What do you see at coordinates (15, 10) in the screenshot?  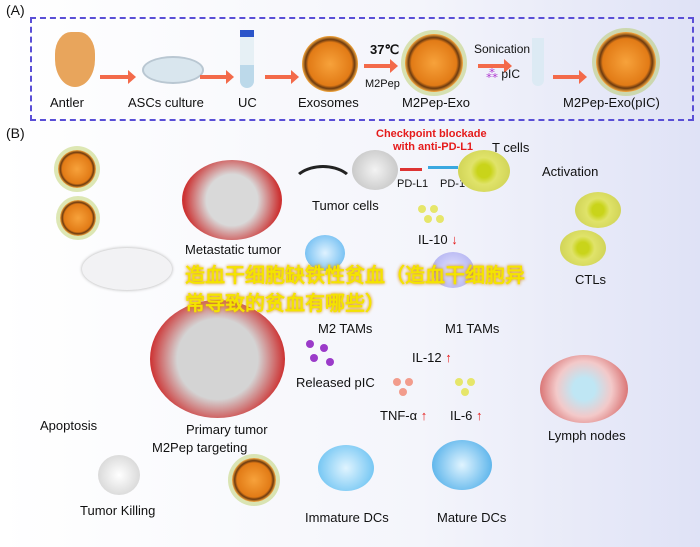 I see `panel-a-label: (A)` at bounding box center [15, 10].